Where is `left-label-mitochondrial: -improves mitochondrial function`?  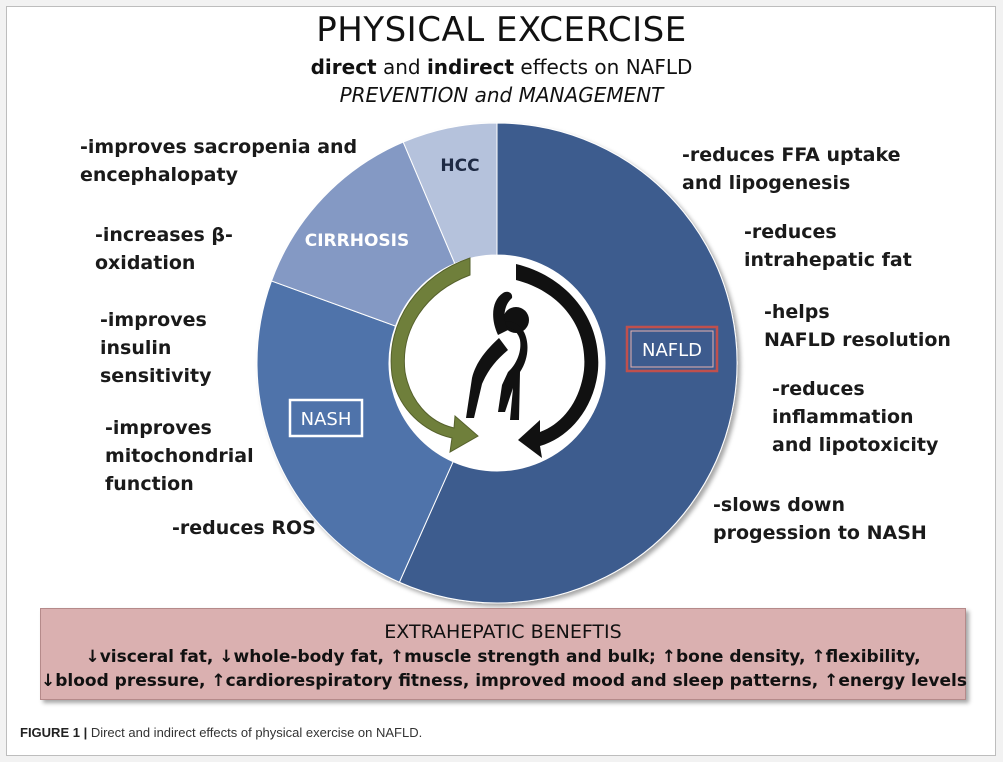
left-label-mitochondrial: -improves mitochondrial function is located at coordinates (179, 456).